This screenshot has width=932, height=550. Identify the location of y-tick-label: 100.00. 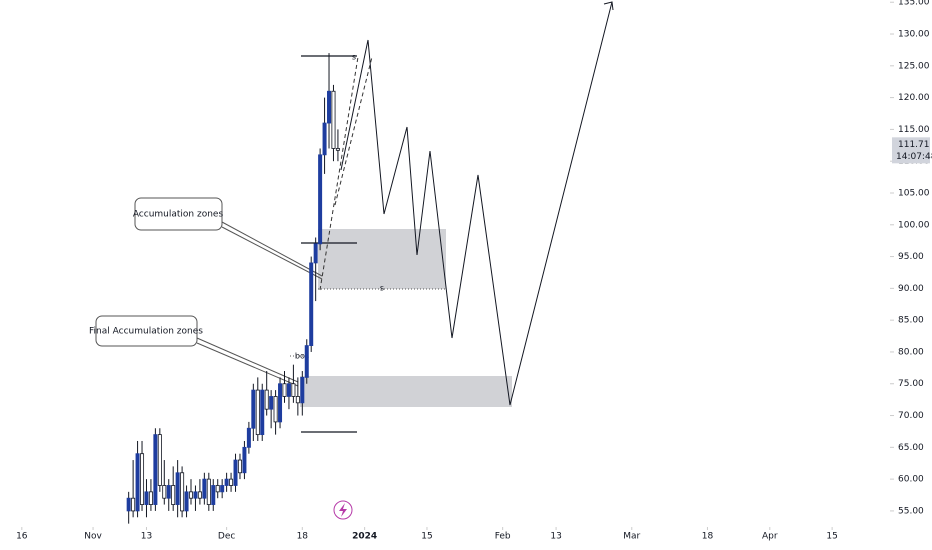
(914, 225).